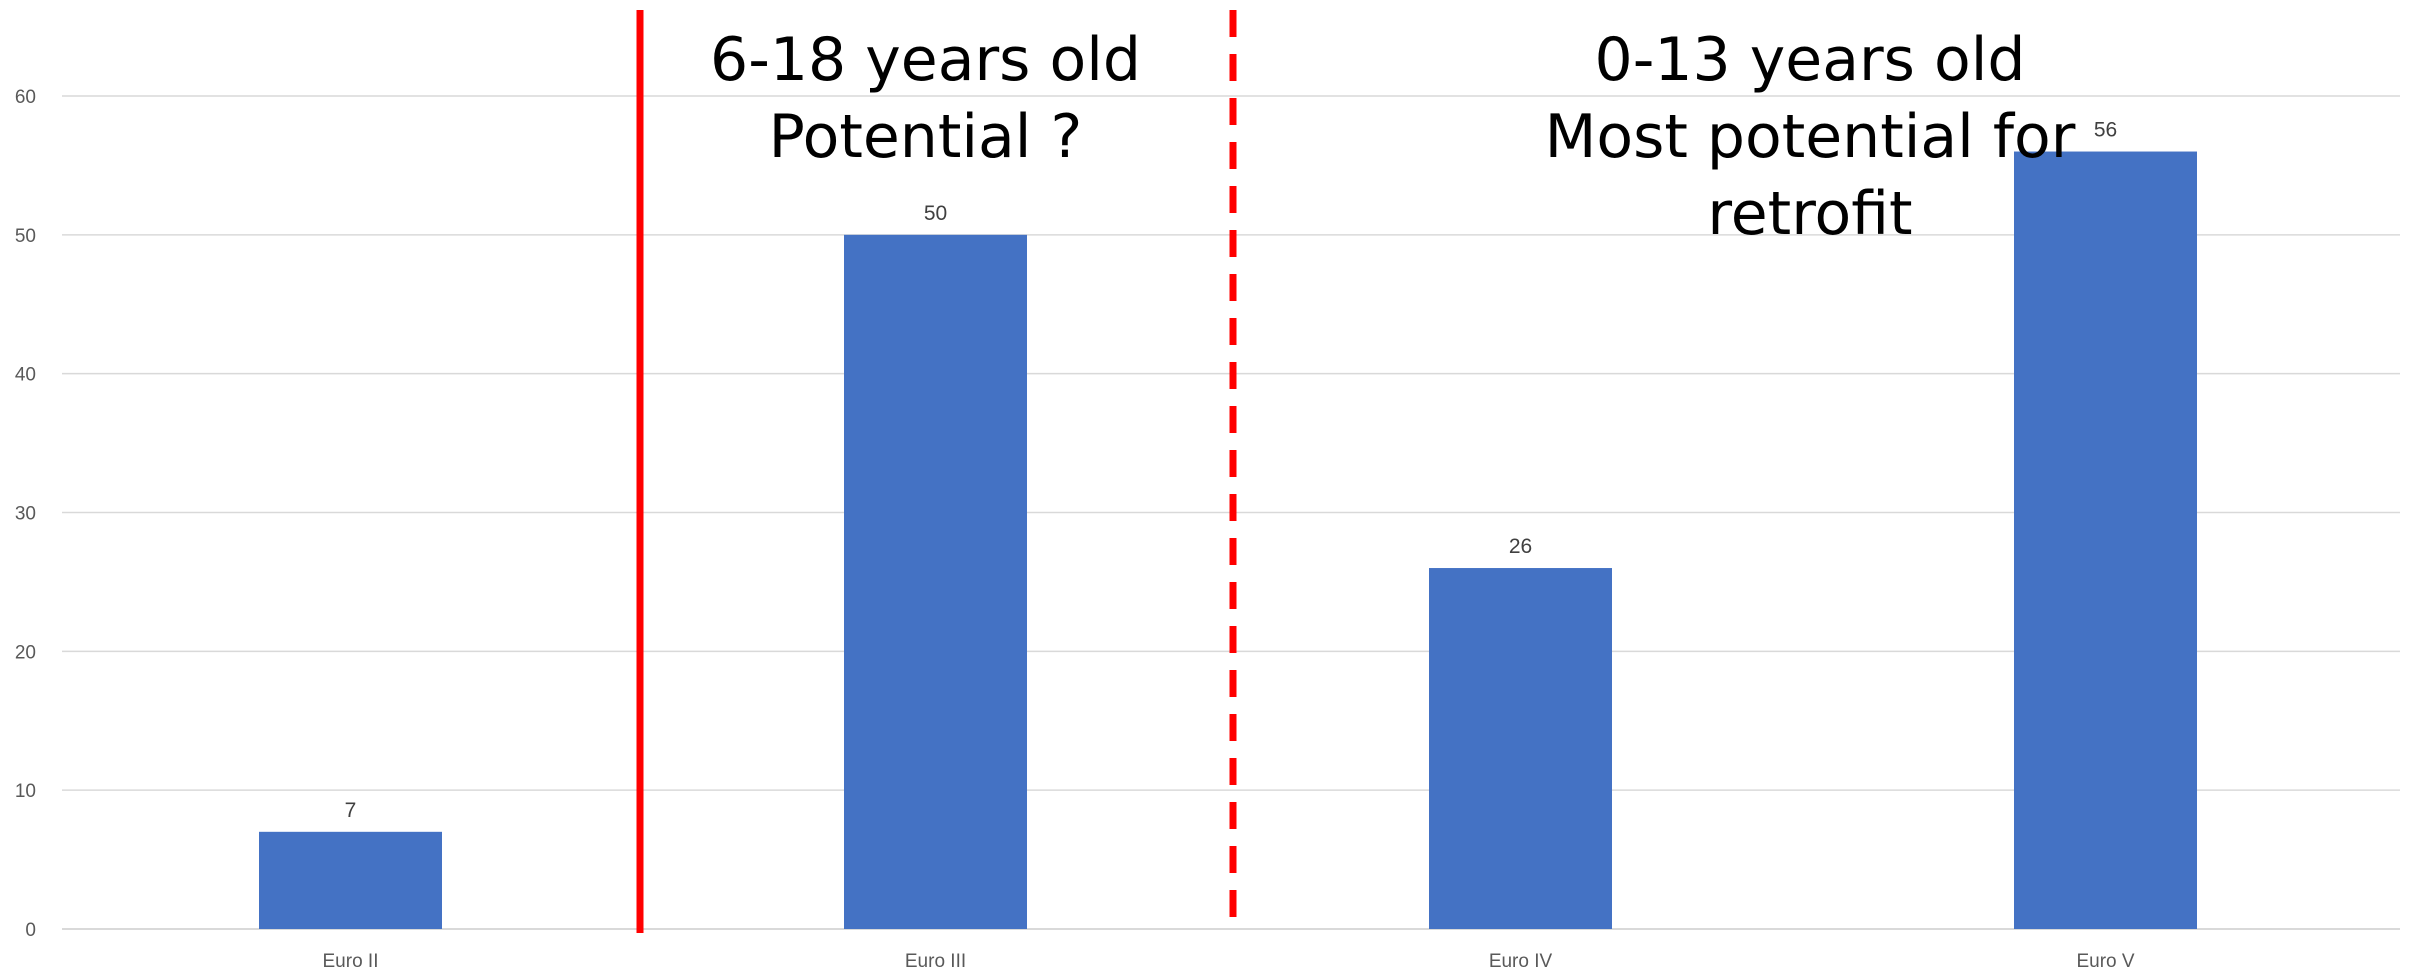 This screenshot has height=970, width=2410. Describe the element at coordinates (25, 652) in the screenshot. I see `y-tick-label: 20` at that location.